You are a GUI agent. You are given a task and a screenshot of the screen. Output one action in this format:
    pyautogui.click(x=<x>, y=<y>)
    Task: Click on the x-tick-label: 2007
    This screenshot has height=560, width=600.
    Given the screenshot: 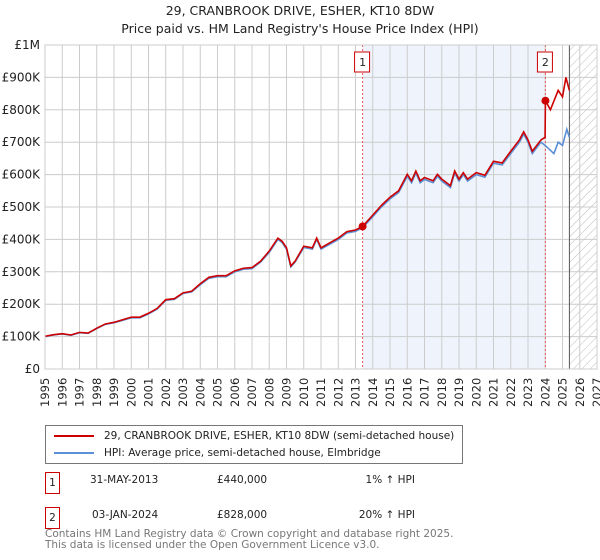 What is the action you would take?
    pyautogui.click(x=252, y=392)
    